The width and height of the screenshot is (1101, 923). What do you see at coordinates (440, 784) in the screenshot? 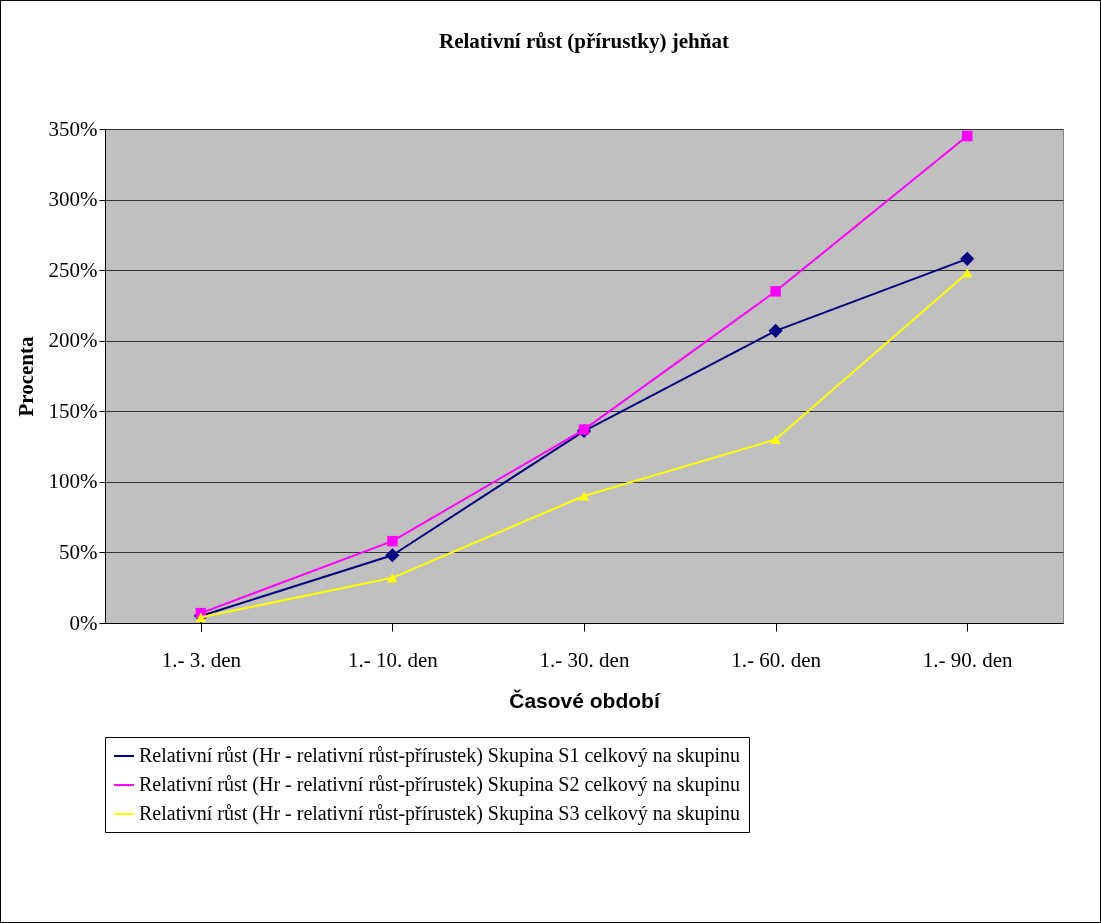
I see `legend-label: Relativní růst (Hr - relativní růst-přírustek) Skupina S2 celkový na skupinu` at bounding box center [440, 784].